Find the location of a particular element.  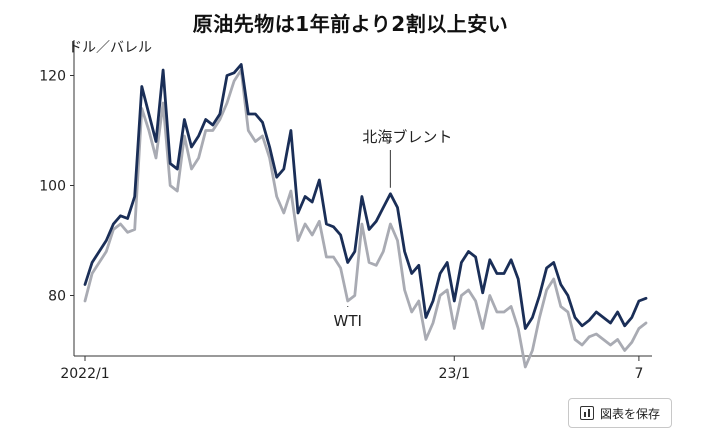

annotation-wti: WTI is located at coordinates (348, 321).